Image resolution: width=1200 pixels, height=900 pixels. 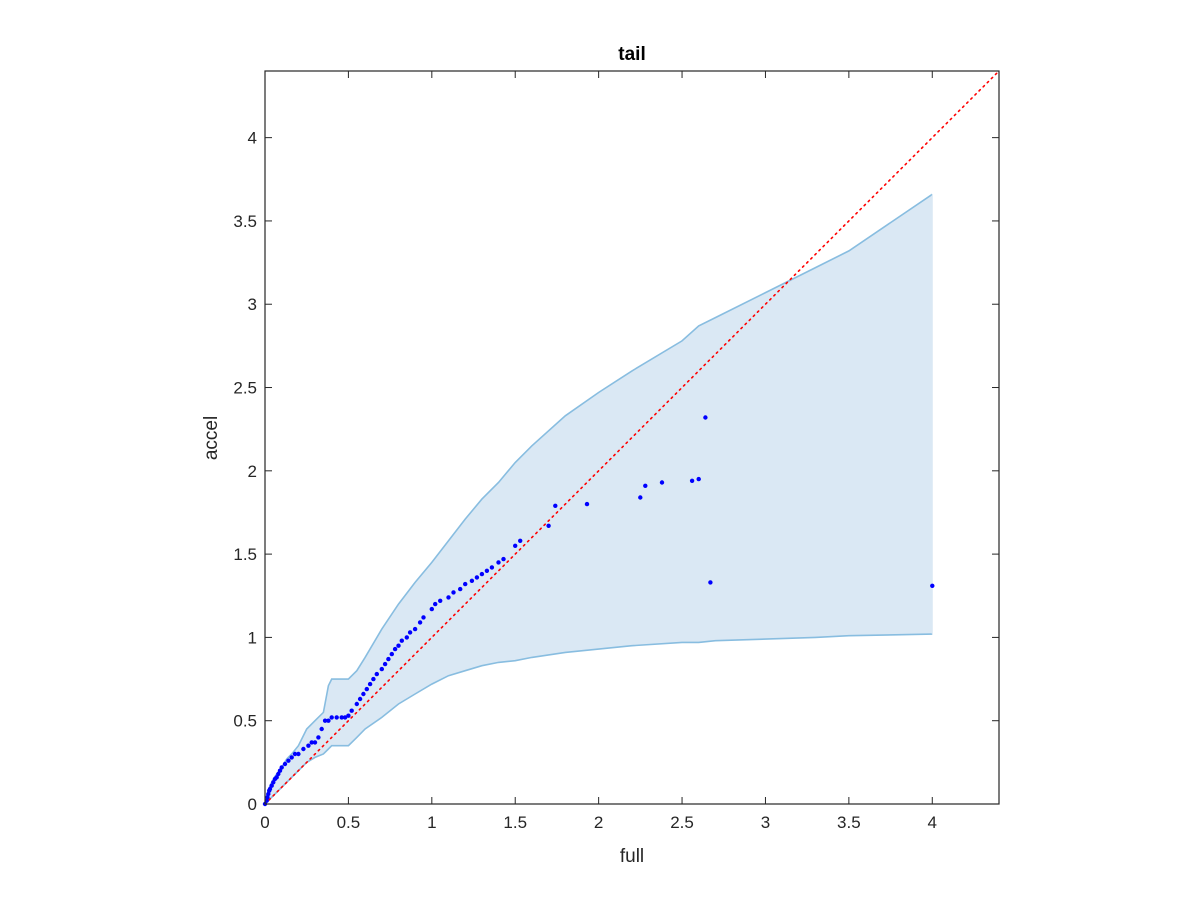 I want to click on x-tick-label: 3, so click(x=765, y=822).